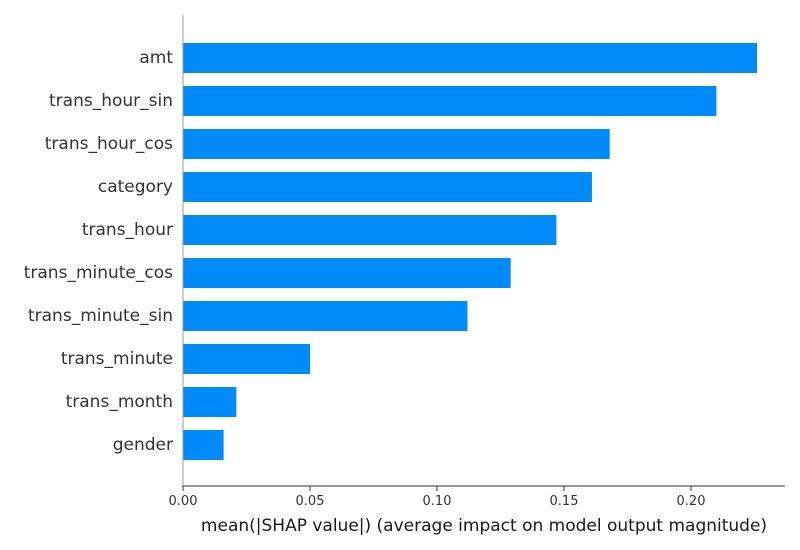 Image resolution: width=800 pixels, height=550 pixels. I want to click on category-label-trans_hour_sin: trans_hour_sin, so click(111, 101).